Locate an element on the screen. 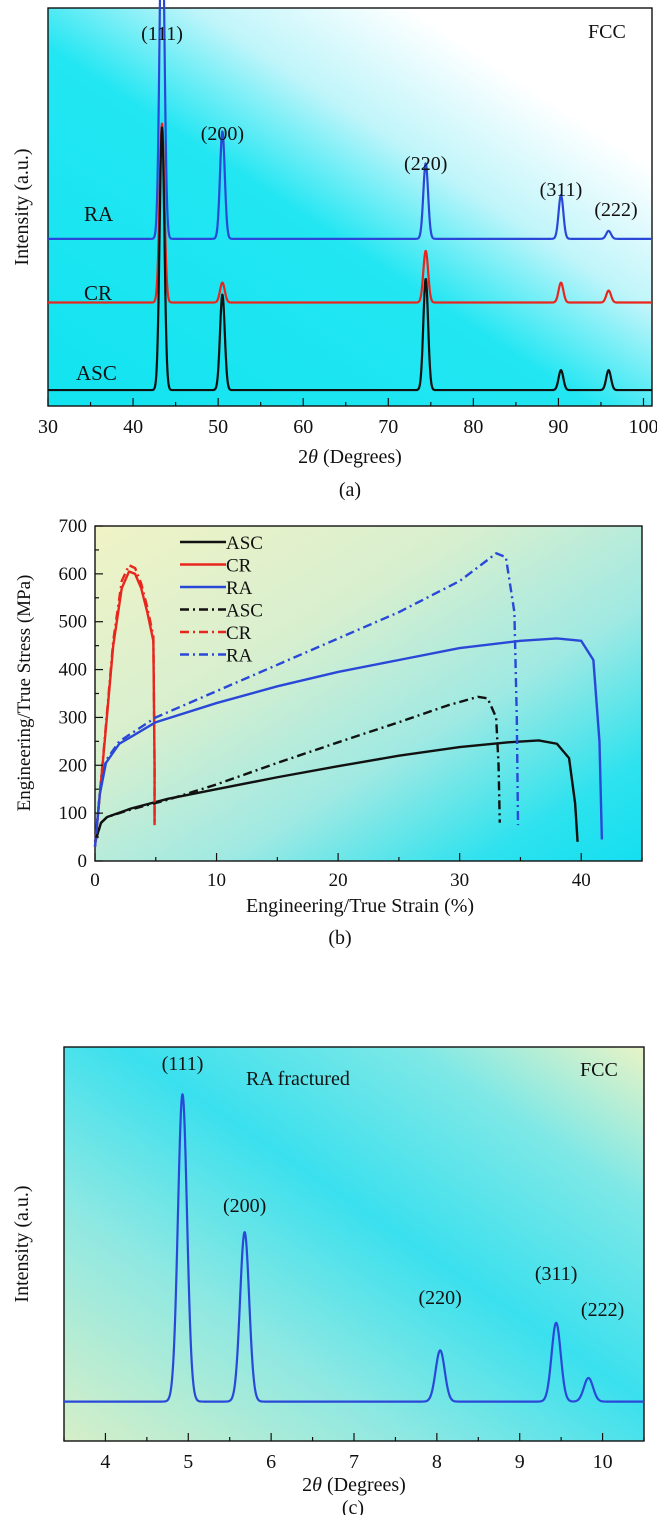 The image size is (657, 1517). series-label-ra: RA is located at coordinates (99, 214).